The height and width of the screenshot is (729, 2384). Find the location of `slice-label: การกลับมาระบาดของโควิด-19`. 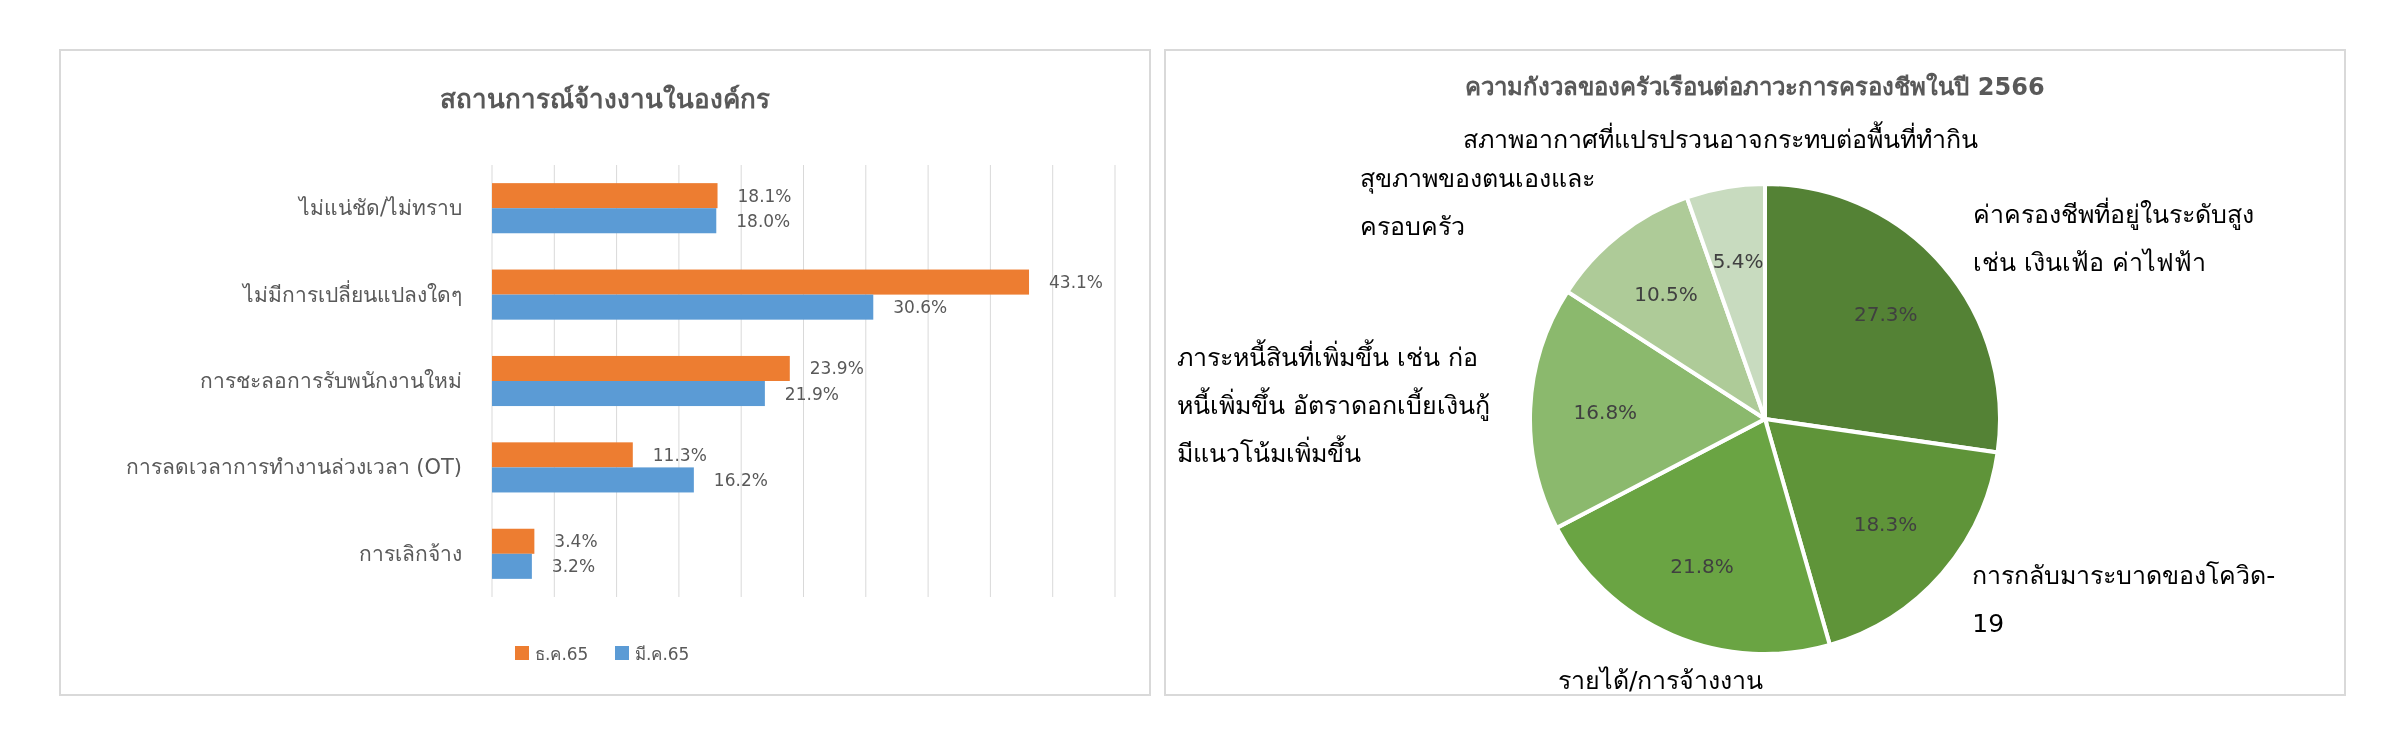

slice-label: การกลับมาระบาดของโควิด-19 is located at coordinates (2124, 599).